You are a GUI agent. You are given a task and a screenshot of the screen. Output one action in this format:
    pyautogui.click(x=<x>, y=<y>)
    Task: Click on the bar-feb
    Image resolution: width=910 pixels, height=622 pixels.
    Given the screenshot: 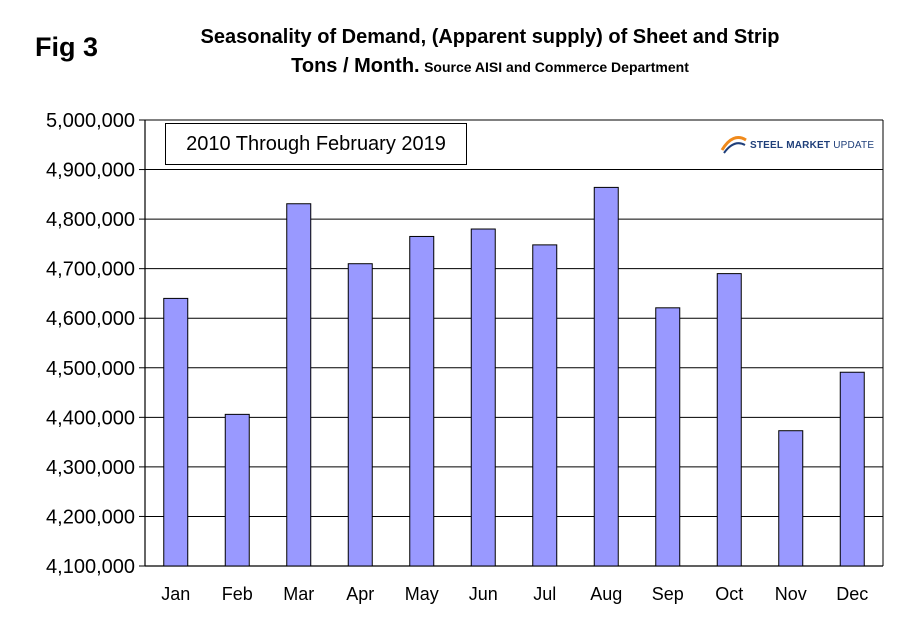 What is the action you would take?
    pyautogui.click(x=237, y=490)
    